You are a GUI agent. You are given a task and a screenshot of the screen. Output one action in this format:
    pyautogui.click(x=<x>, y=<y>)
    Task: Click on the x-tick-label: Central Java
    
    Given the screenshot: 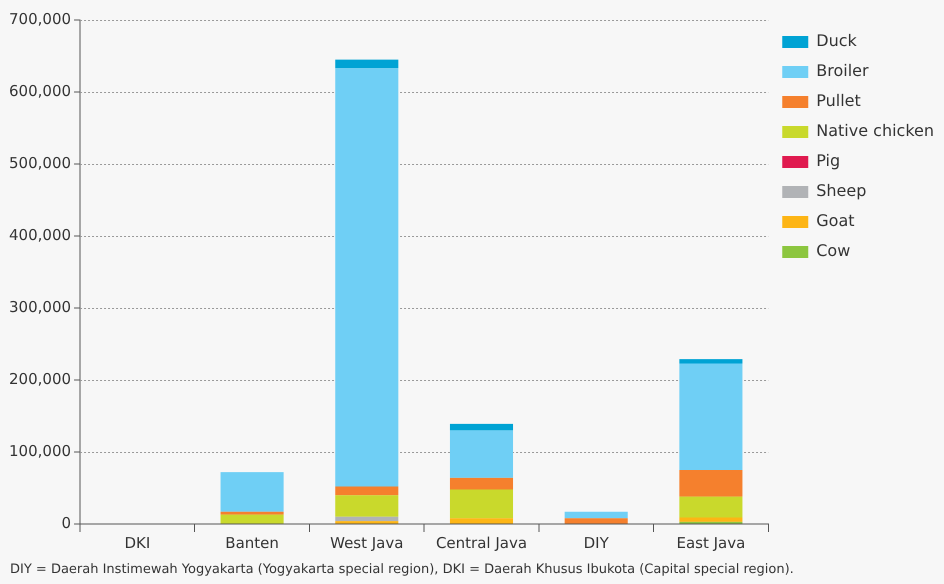 What is the action you would take?
    pyautogui.click(x=482, y=543)
    